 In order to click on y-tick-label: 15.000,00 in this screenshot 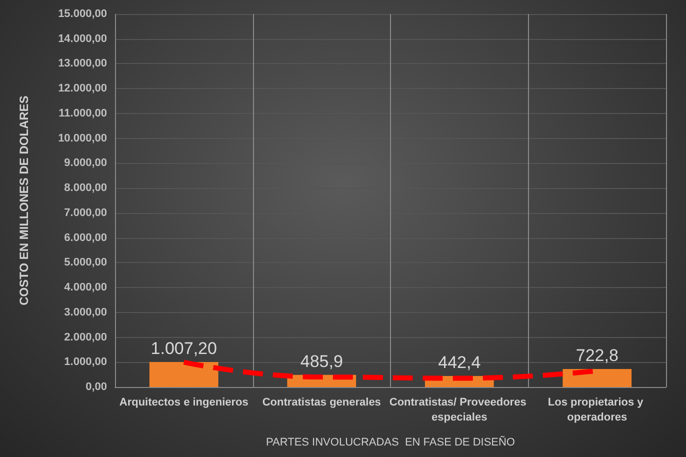, I will do `click(82, 14)`.